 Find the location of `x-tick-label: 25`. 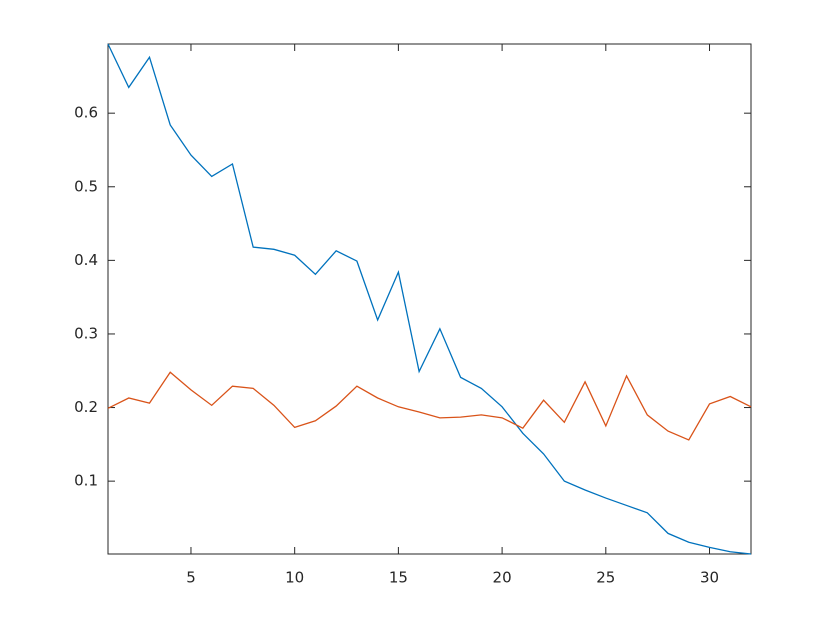

x-tick-label: 25 is located at coordinates (605, 578).